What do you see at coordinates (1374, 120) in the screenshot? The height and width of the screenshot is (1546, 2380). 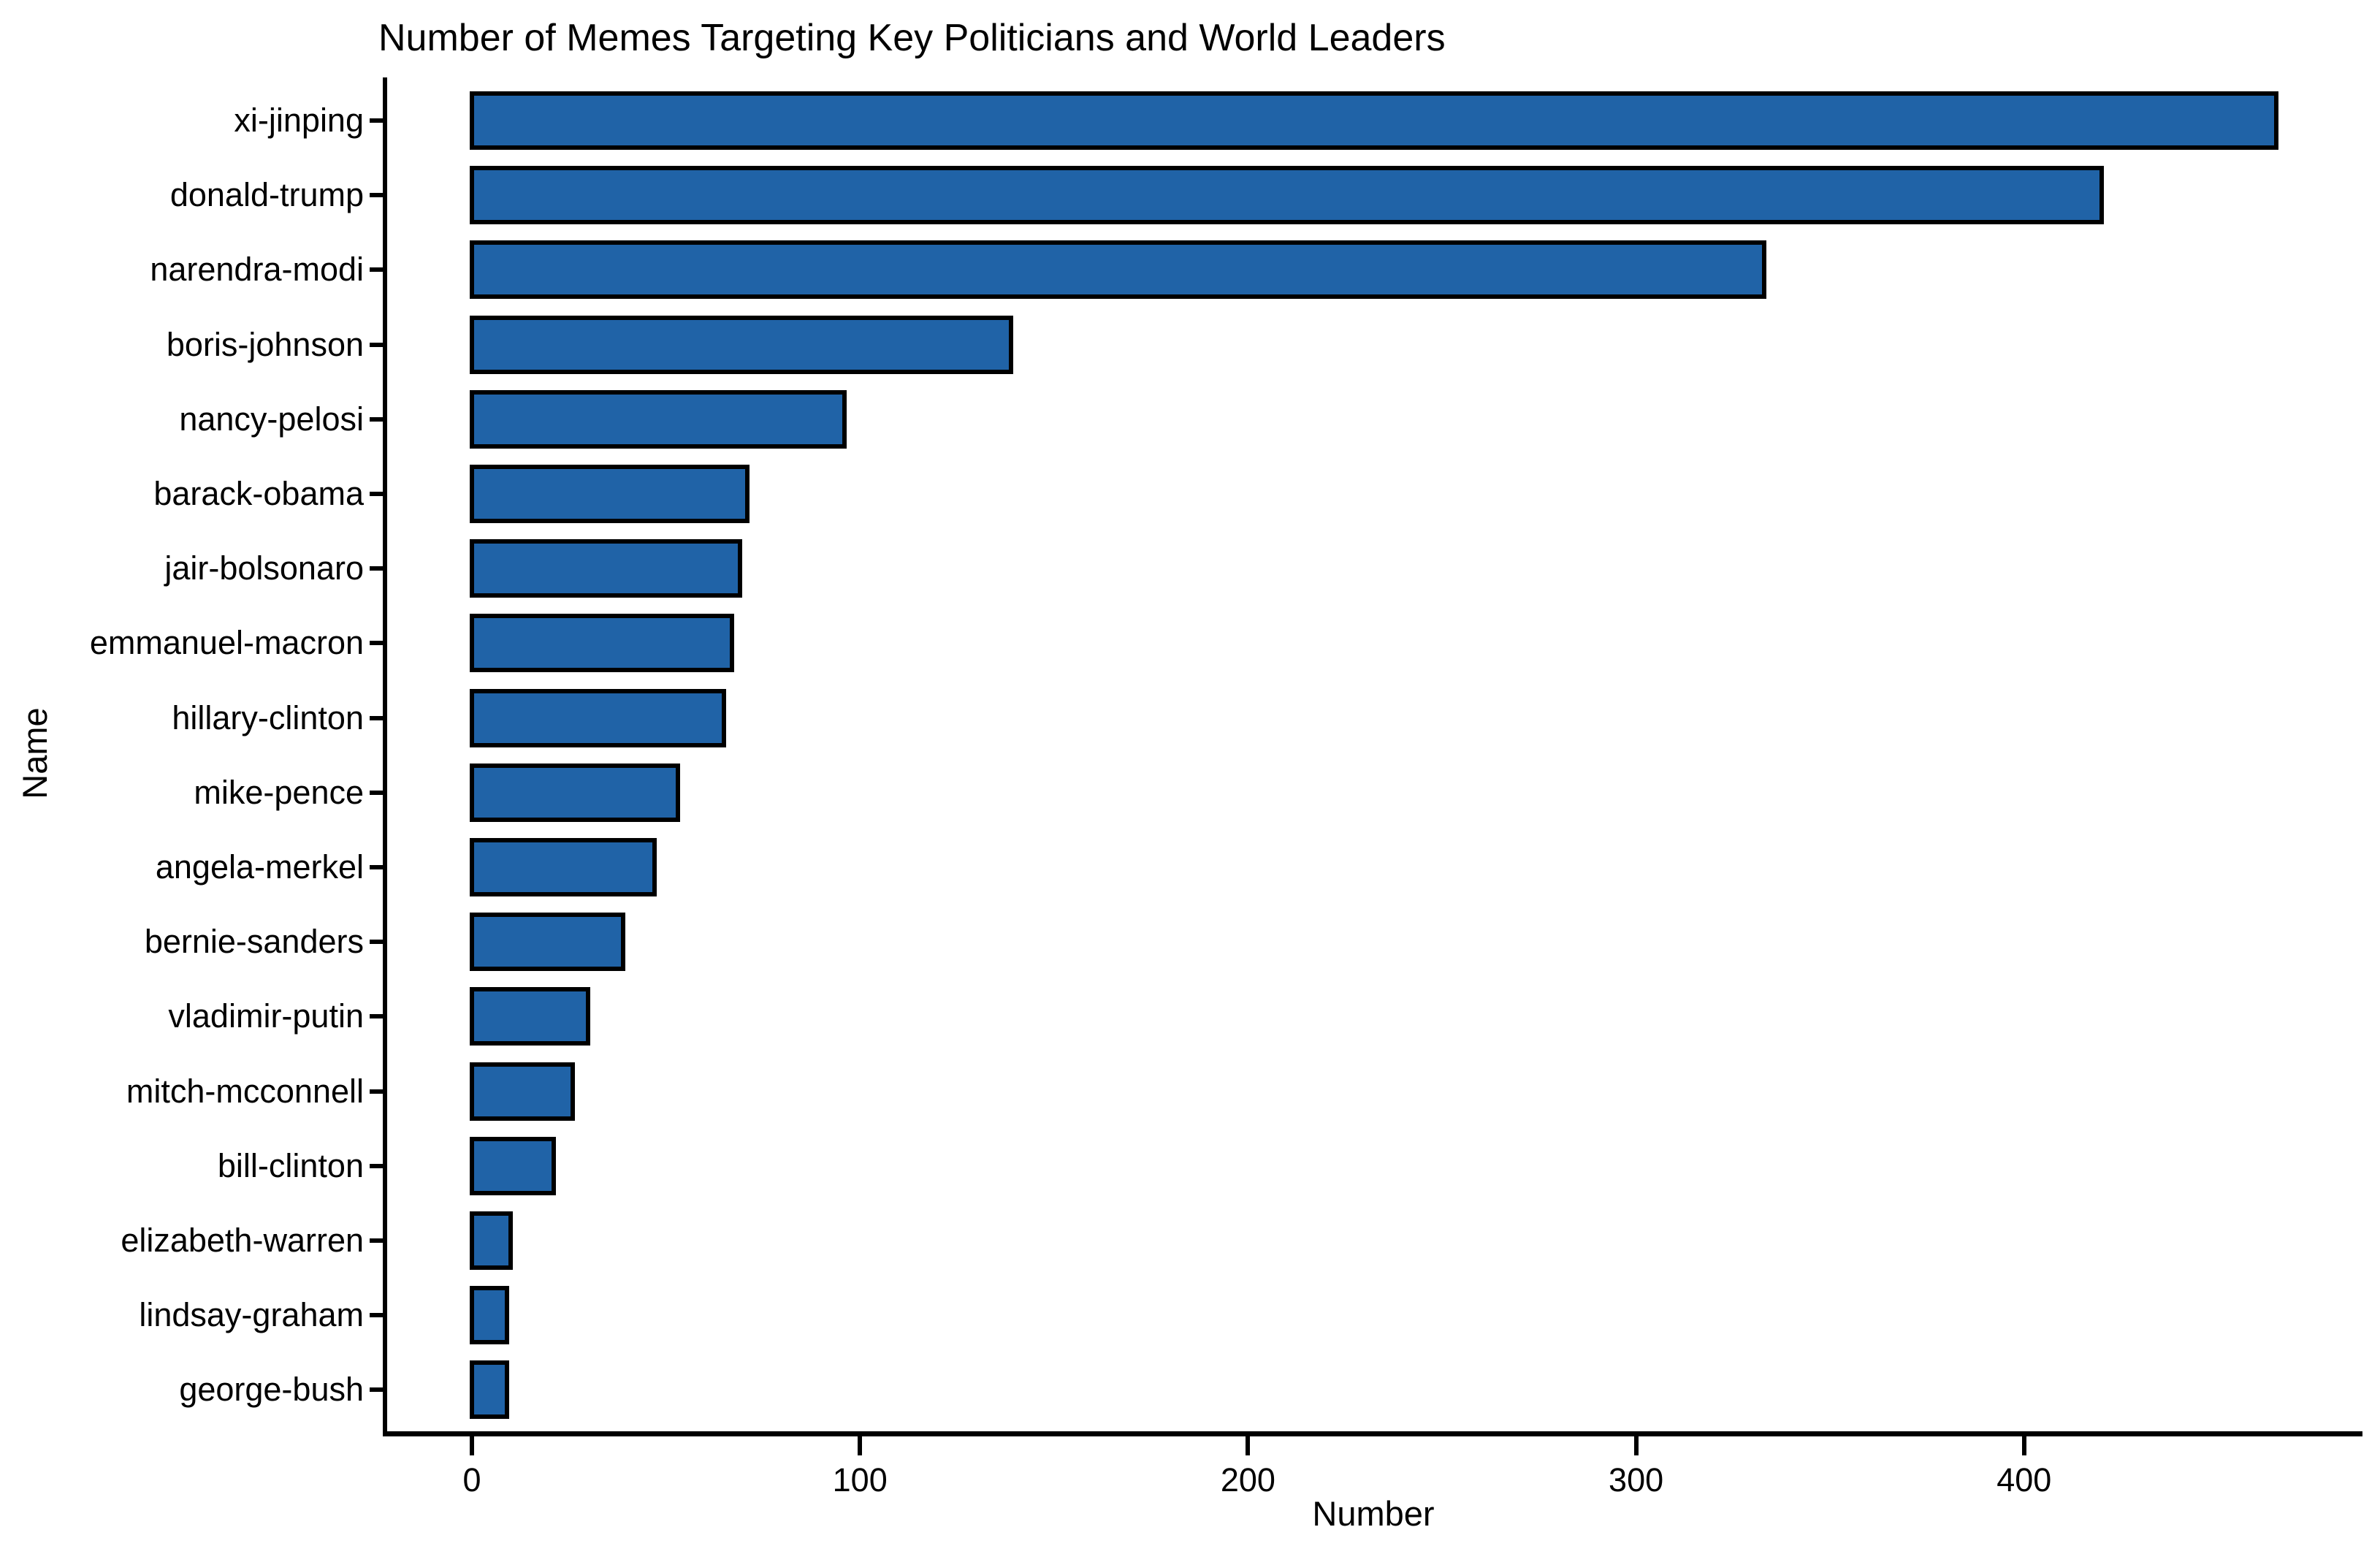 I see `bar-xi-jinping` at bounding box center [1374, 120].